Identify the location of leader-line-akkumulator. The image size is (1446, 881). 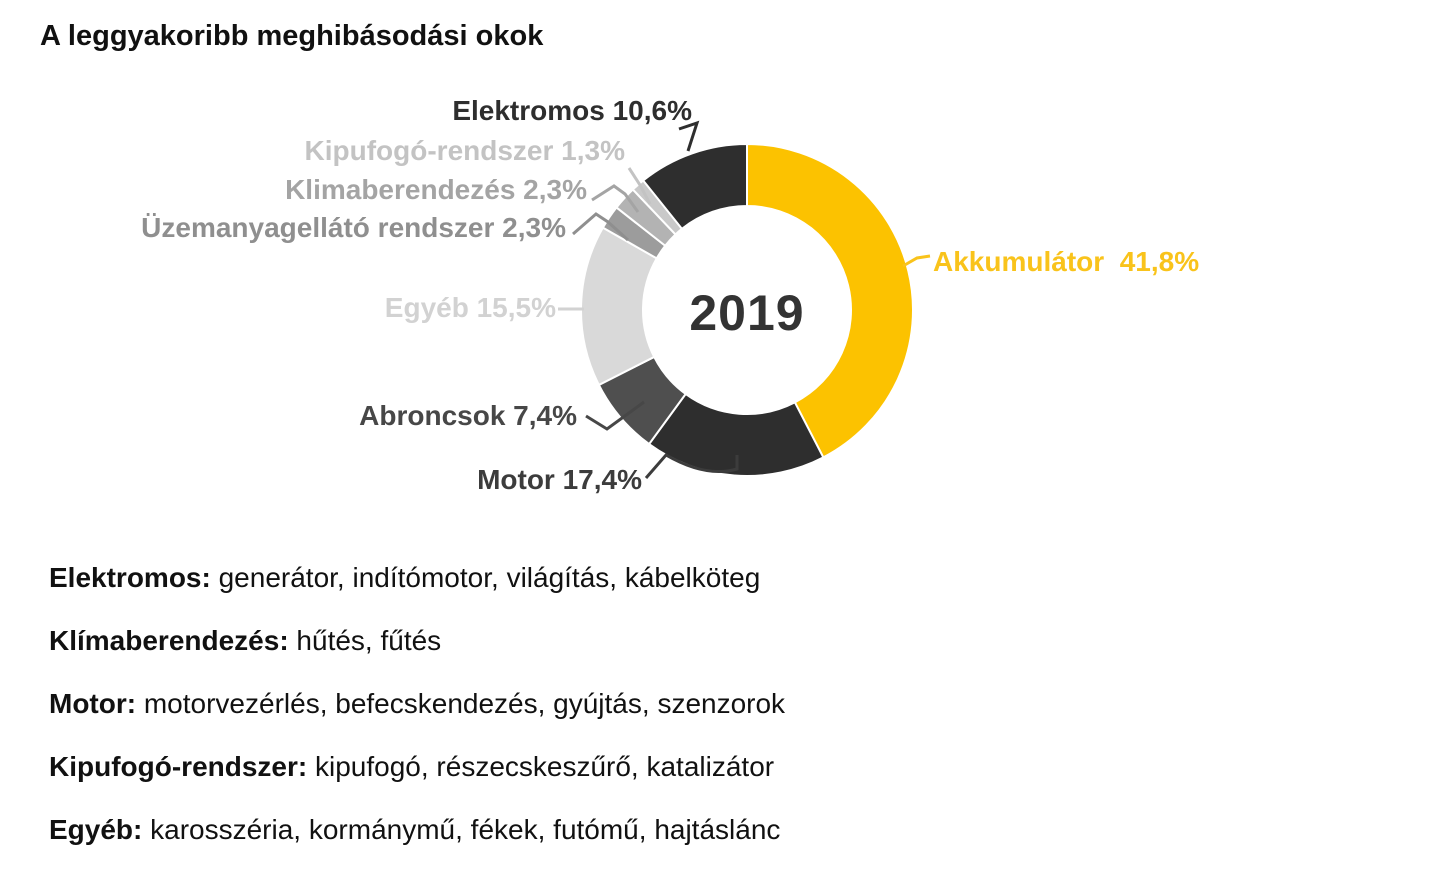
(916, 261).